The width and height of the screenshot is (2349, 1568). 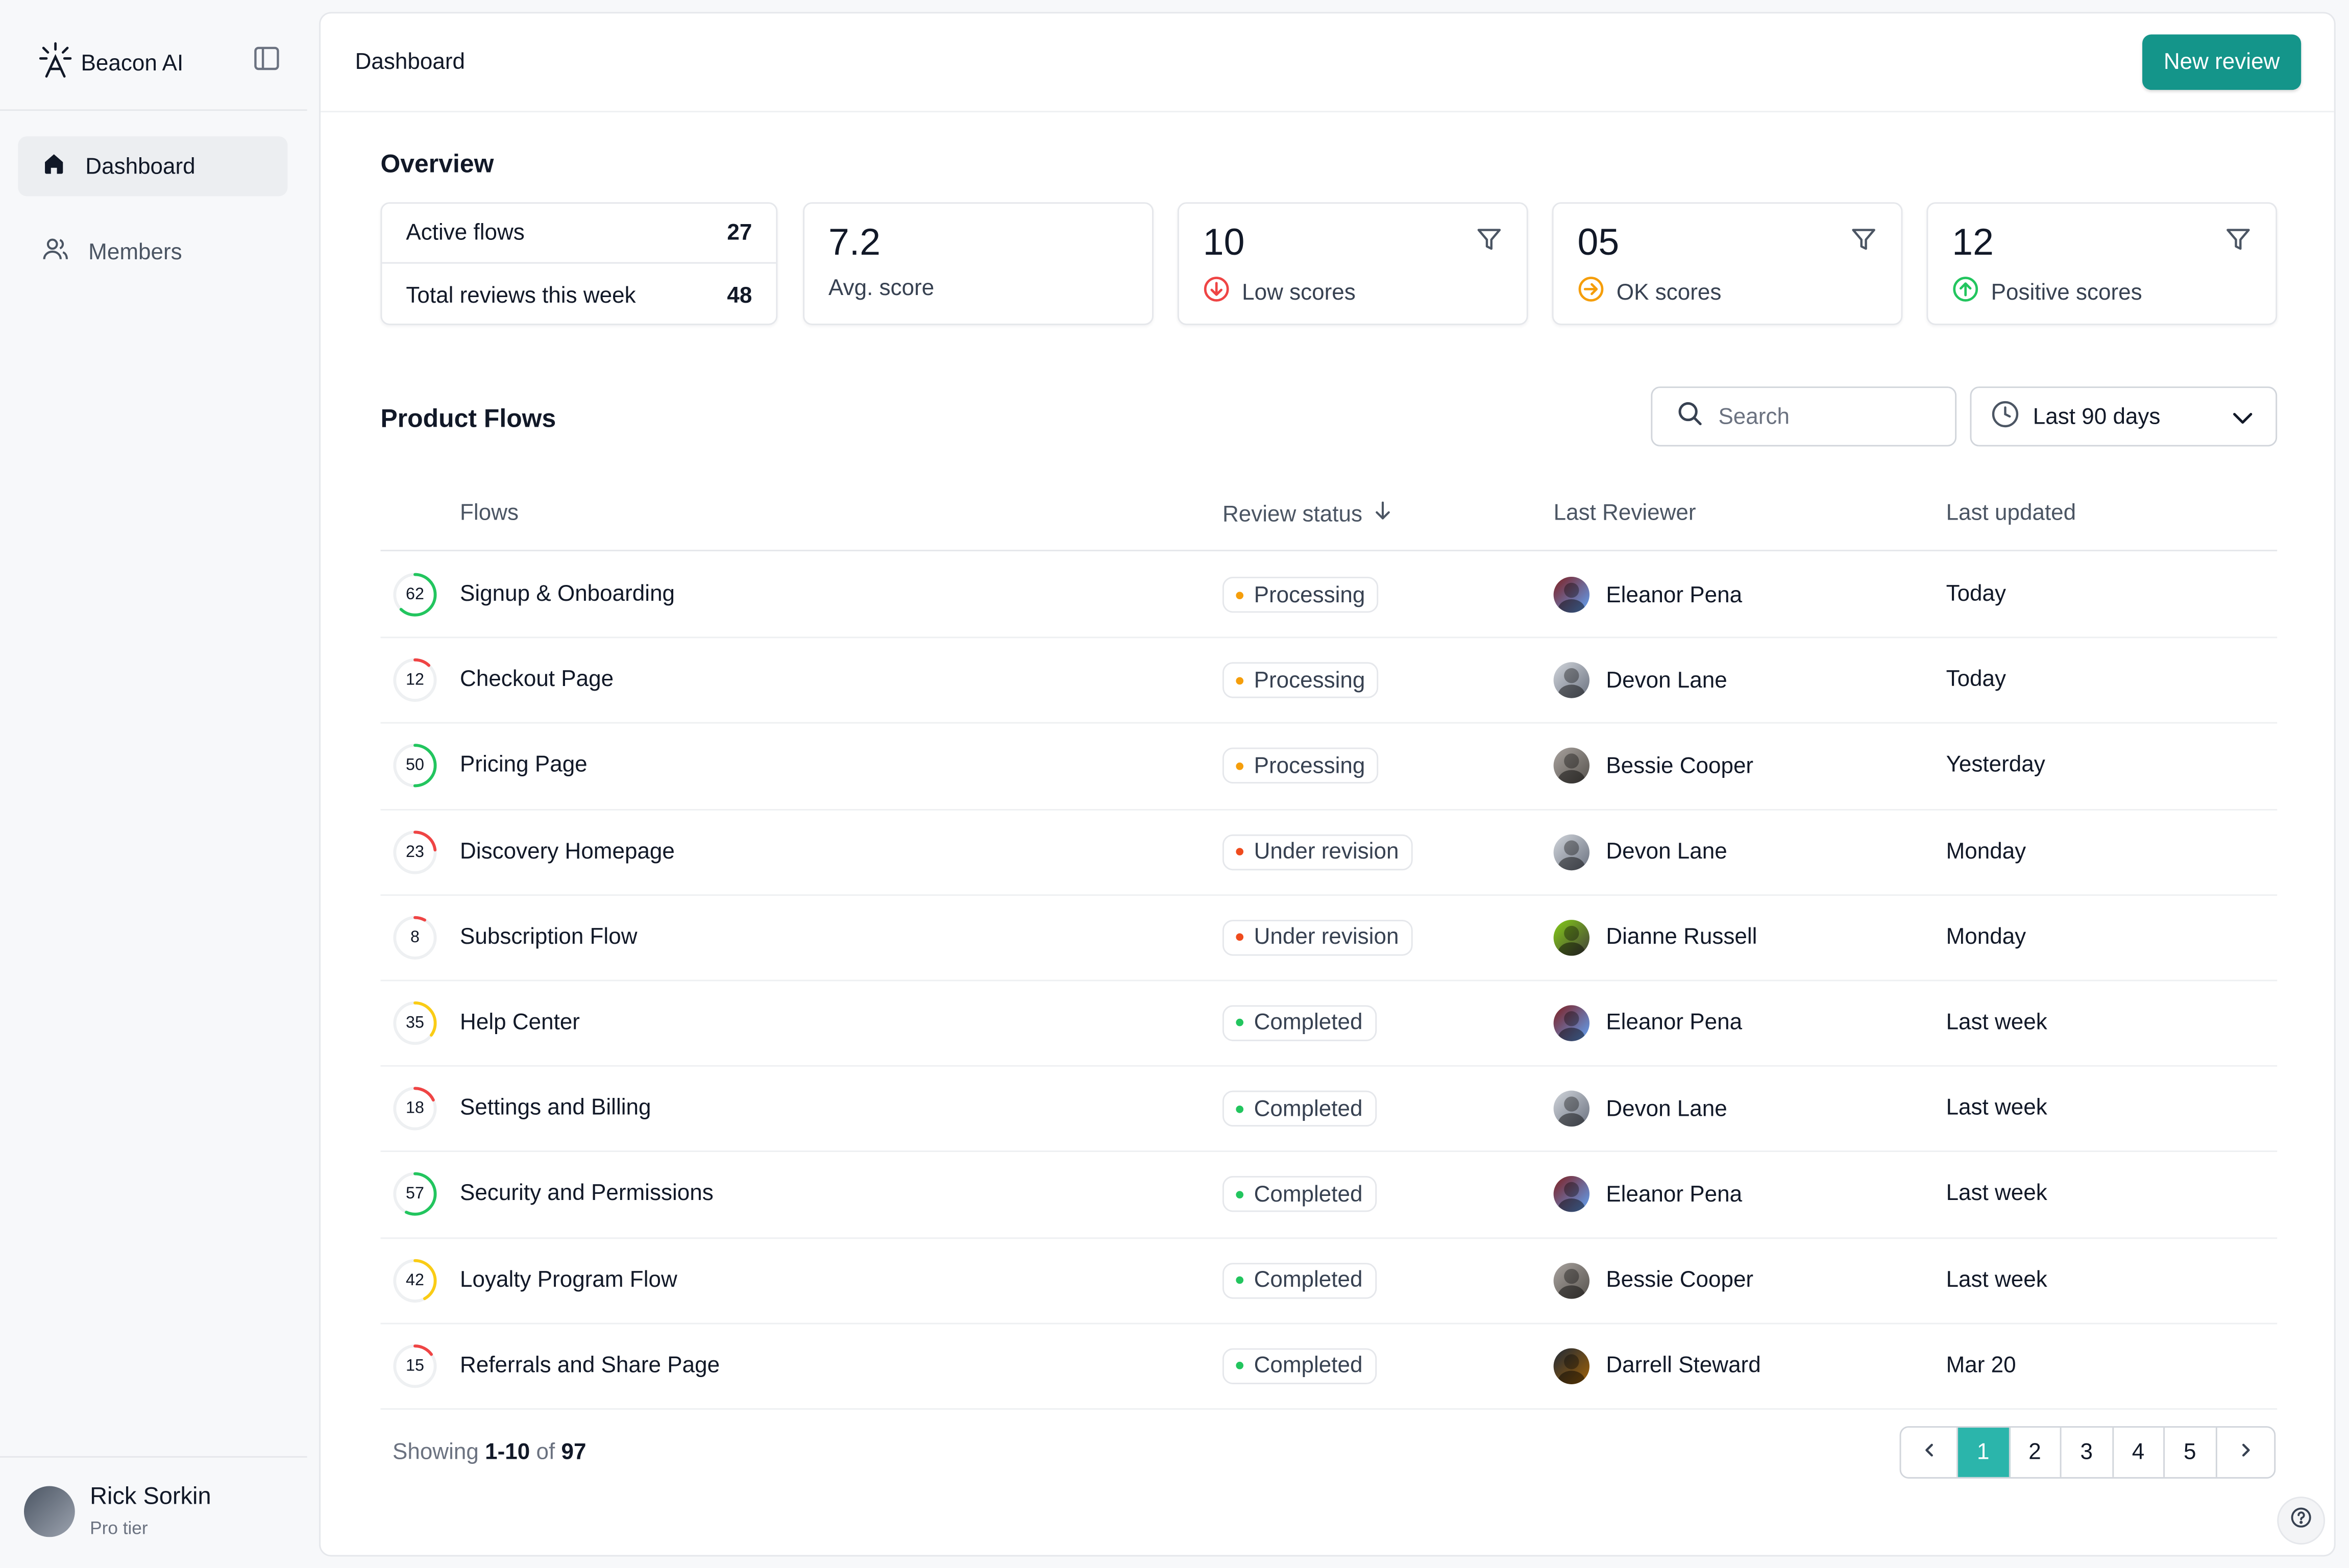 What do you see at coordinates (111, 62) in the screenshot?
I see `brand: Beacon AI` at bounding box center [111, 62].